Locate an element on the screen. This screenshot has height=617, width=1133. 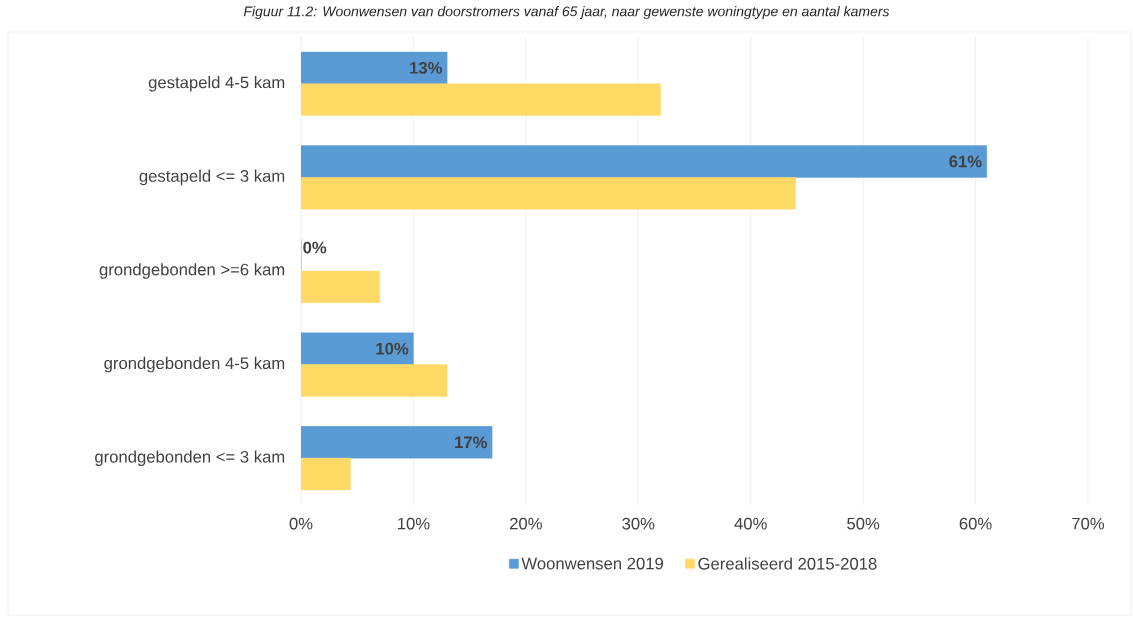
x-tick-label: 40% is located at coordinates (750, 523).